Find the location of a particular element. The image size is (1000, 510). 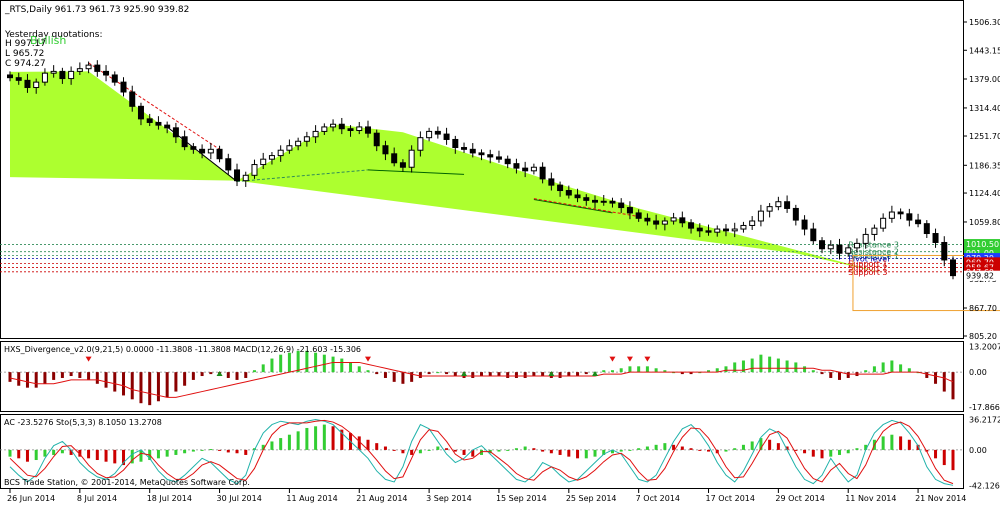

price-tick-label: 1059.80 is located at coordinates (984, 222).